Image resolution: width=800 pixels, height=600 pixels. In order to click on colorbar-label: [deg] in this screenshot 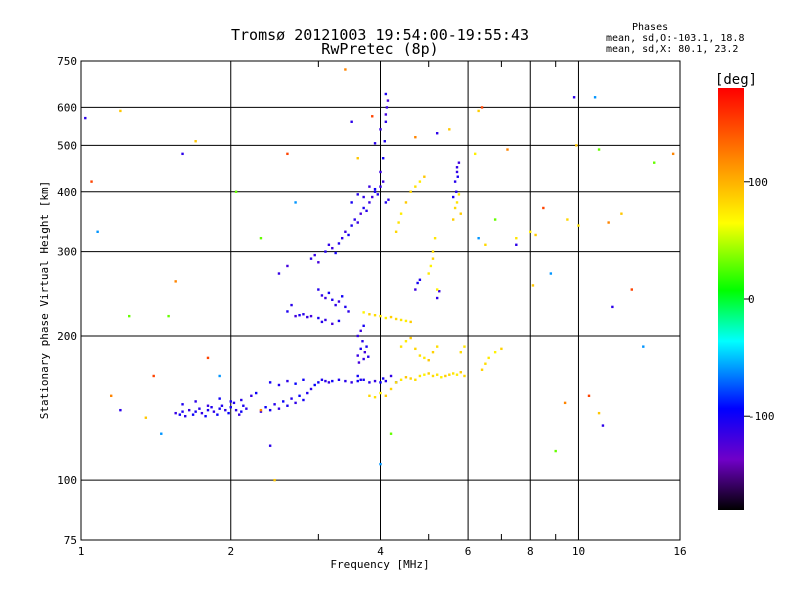, I will do `click(736, 80)`.